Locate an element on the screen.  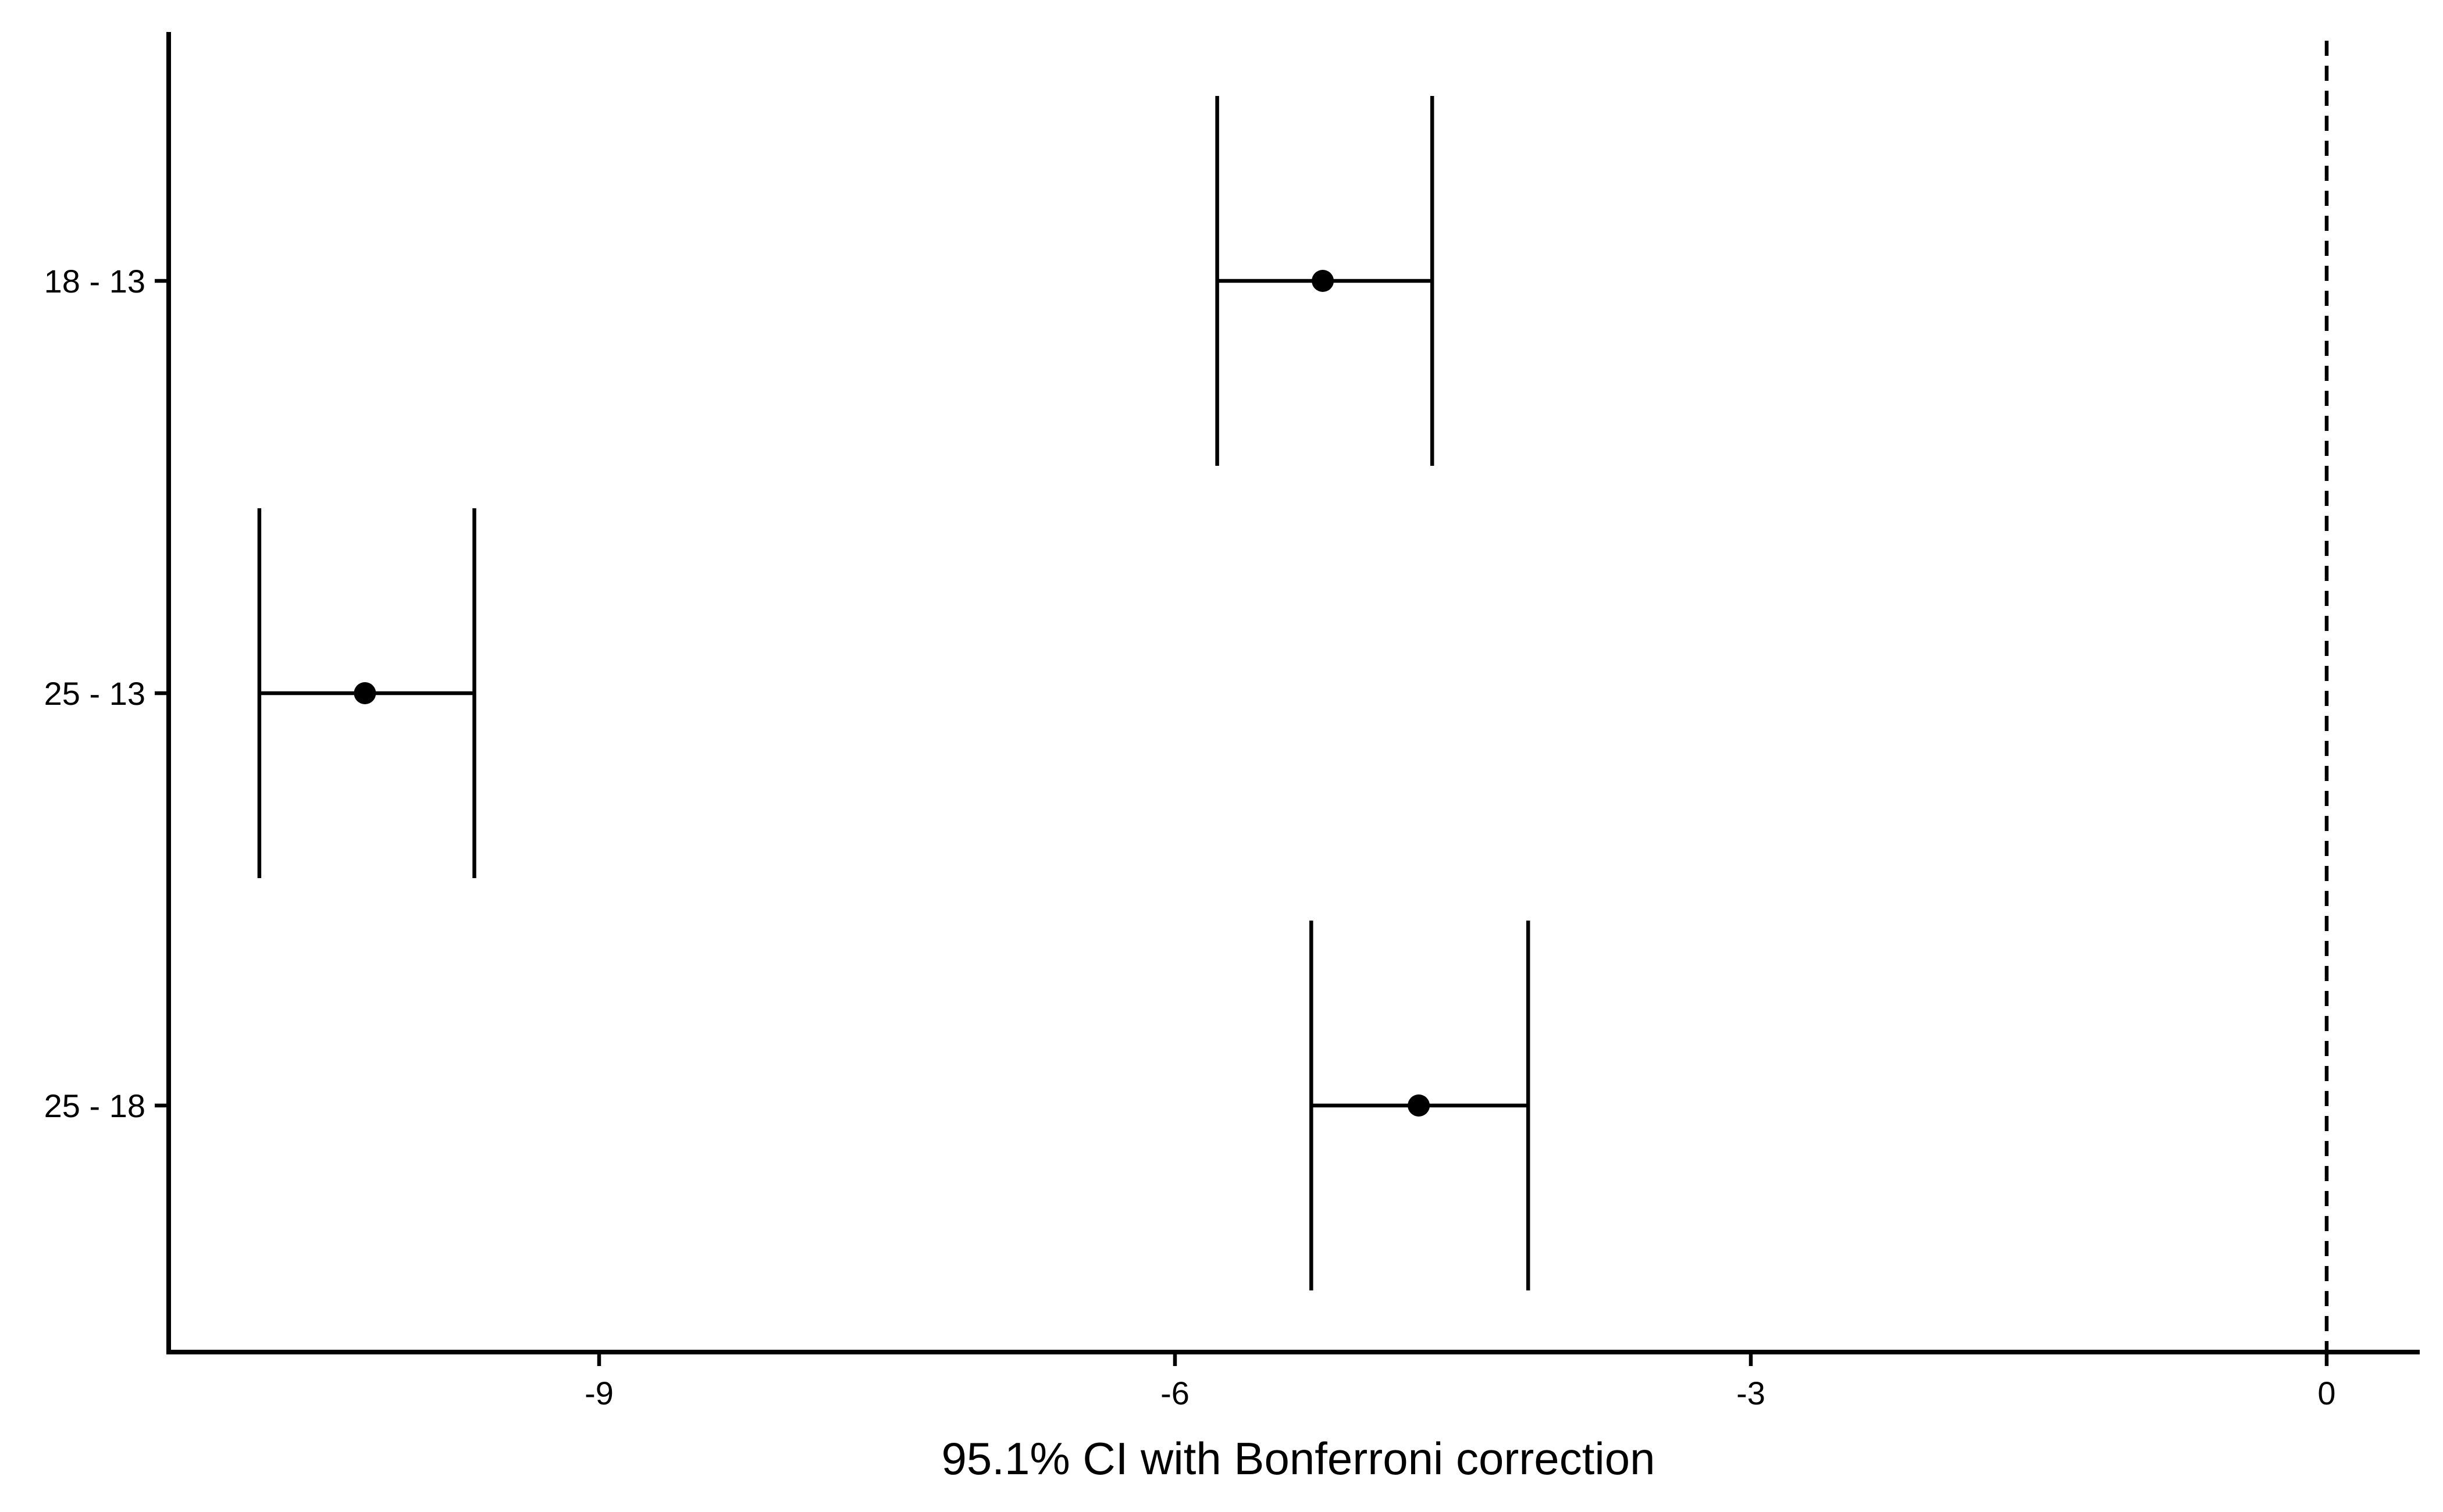
x-axis-title: 95.1% CI with Bonferroni correction is located at coordinates (1298, 1458).